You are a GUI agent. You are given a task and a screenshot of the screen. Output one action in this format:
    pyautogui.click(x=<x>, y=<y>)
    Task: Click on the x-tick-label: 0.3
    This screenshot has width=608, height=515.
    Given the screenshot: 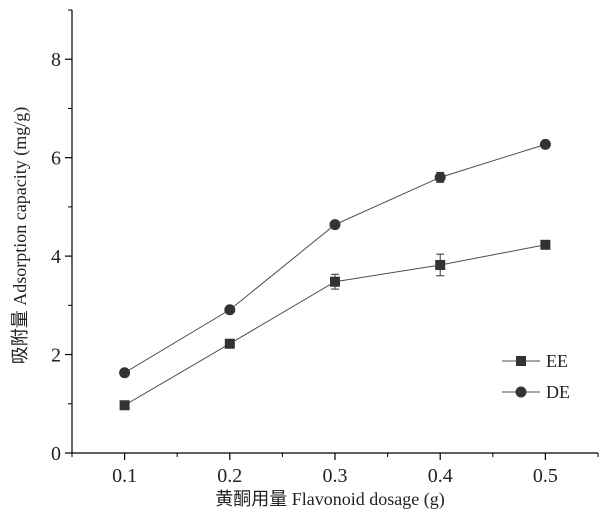 What is the action you would take?
    pyautogui.click(x=335, y=476)
    